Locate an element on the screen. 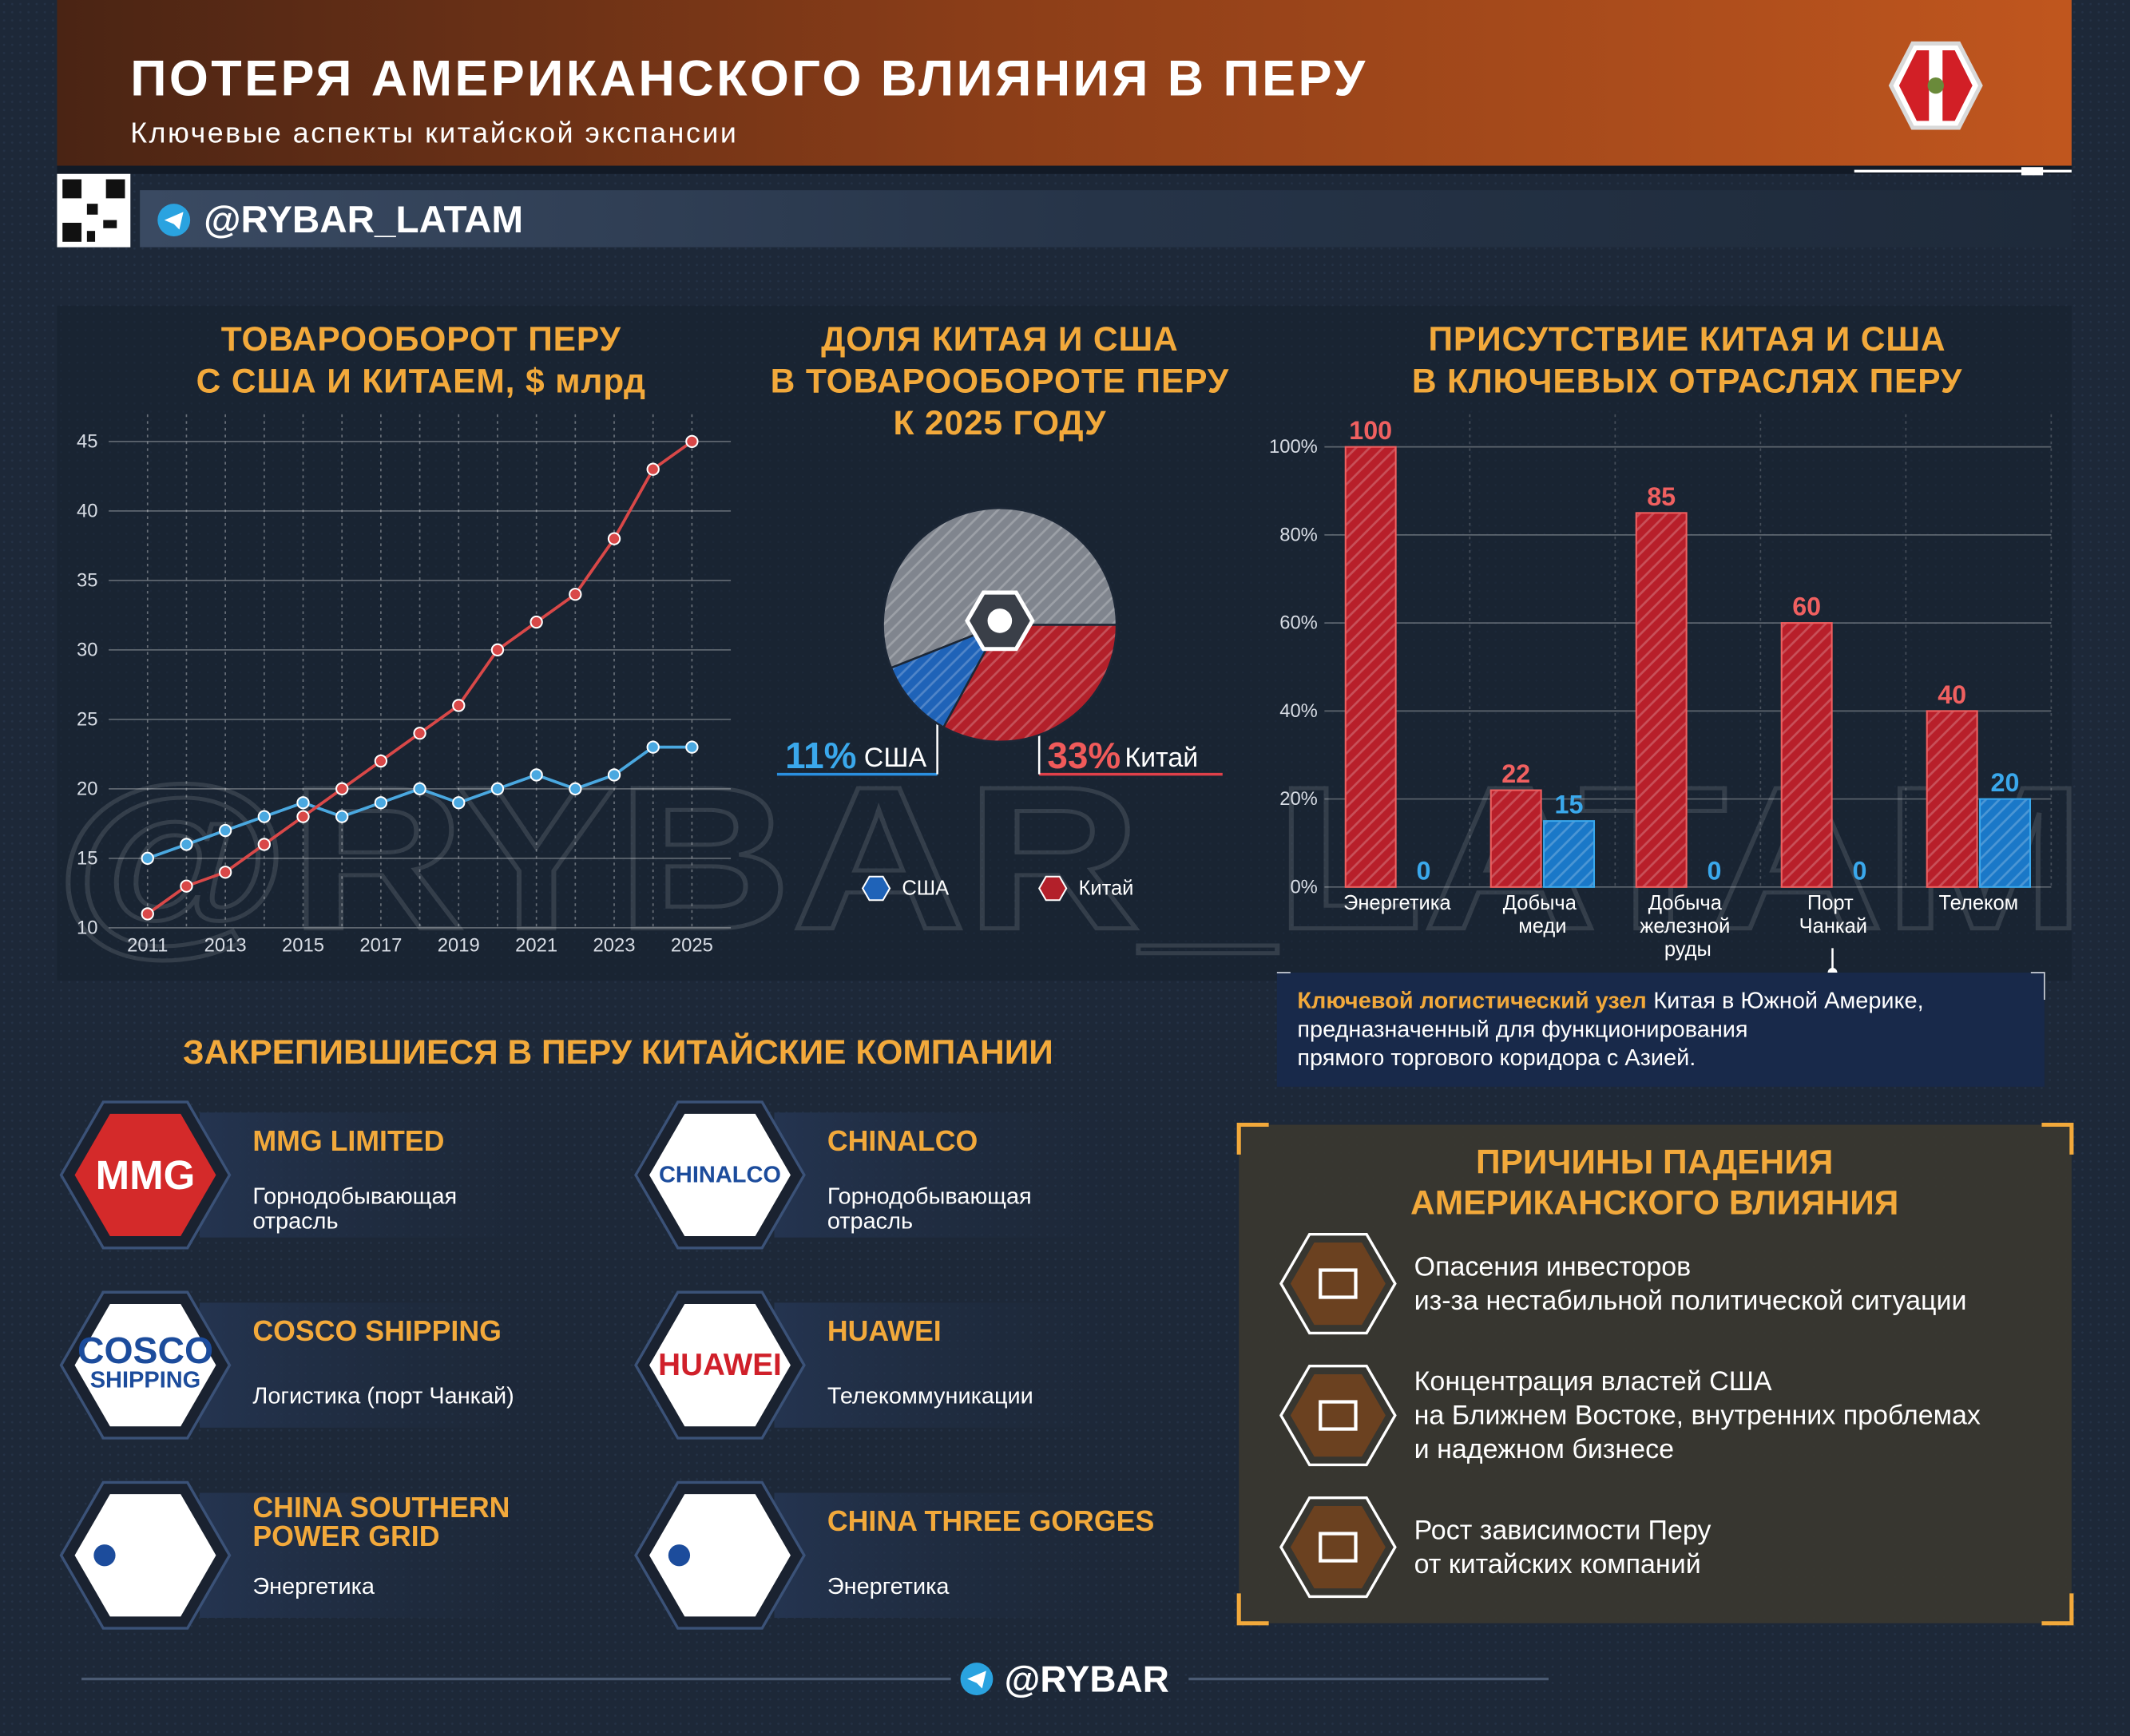 This screenshot has height=1736, width=2130. y-tick-label: 30 is located at coordinates (87, 649).